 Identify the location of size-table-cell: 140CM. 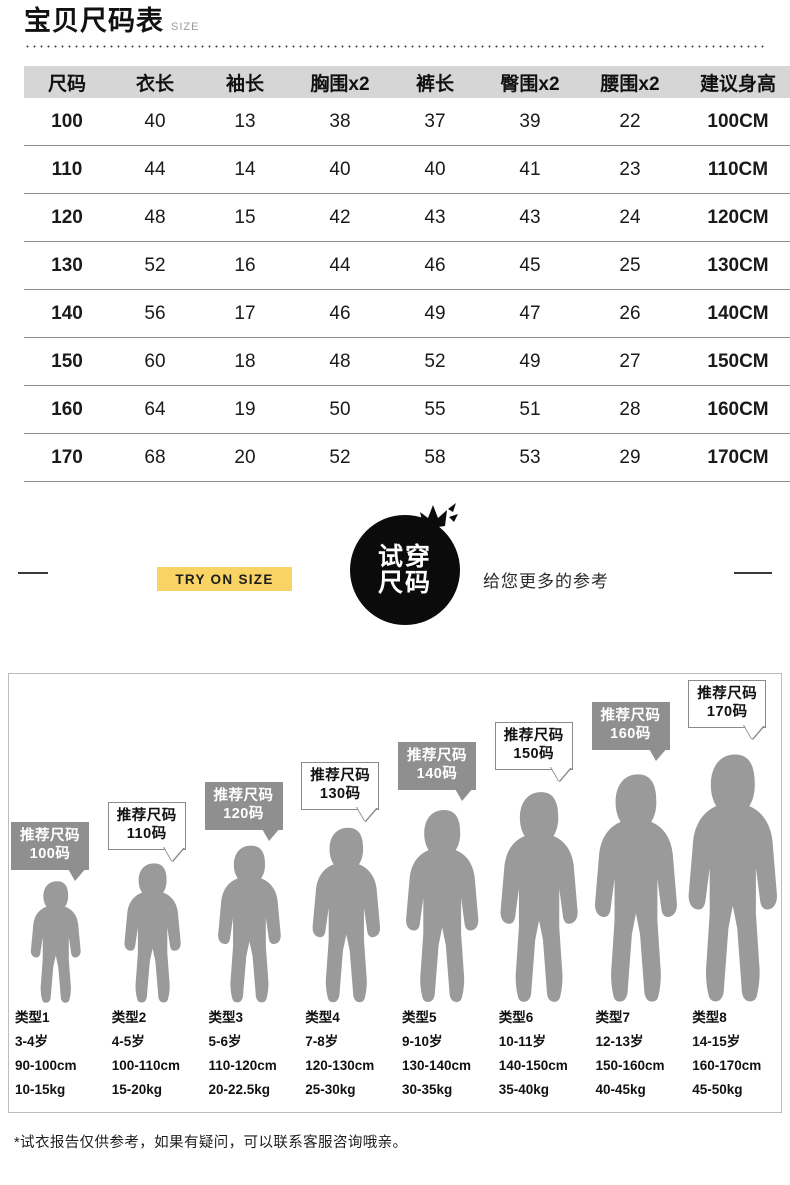
(735, 313).